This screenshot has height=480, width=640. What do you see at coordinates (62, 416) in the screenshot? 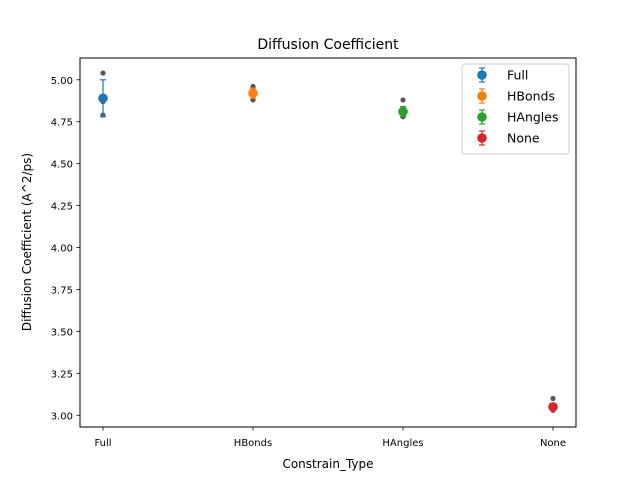
I see `y-tick-label: 3.00` at bounding box center [62, 416].